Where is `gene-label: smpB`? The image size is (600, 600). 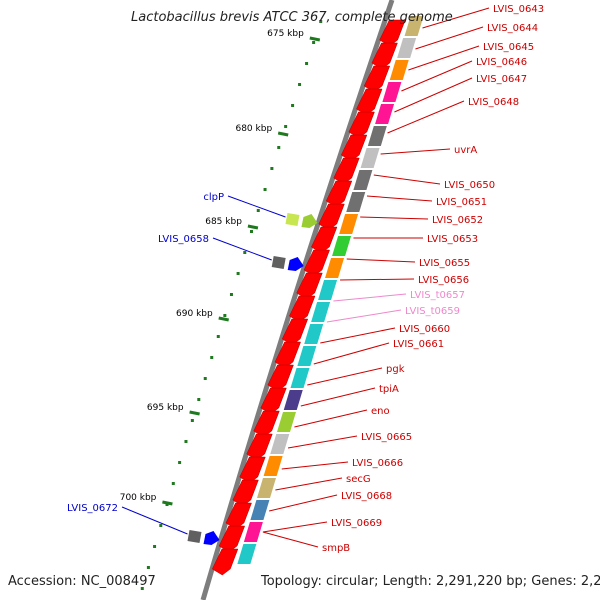 gene-label: smpB is located at coordinates (336, 548).